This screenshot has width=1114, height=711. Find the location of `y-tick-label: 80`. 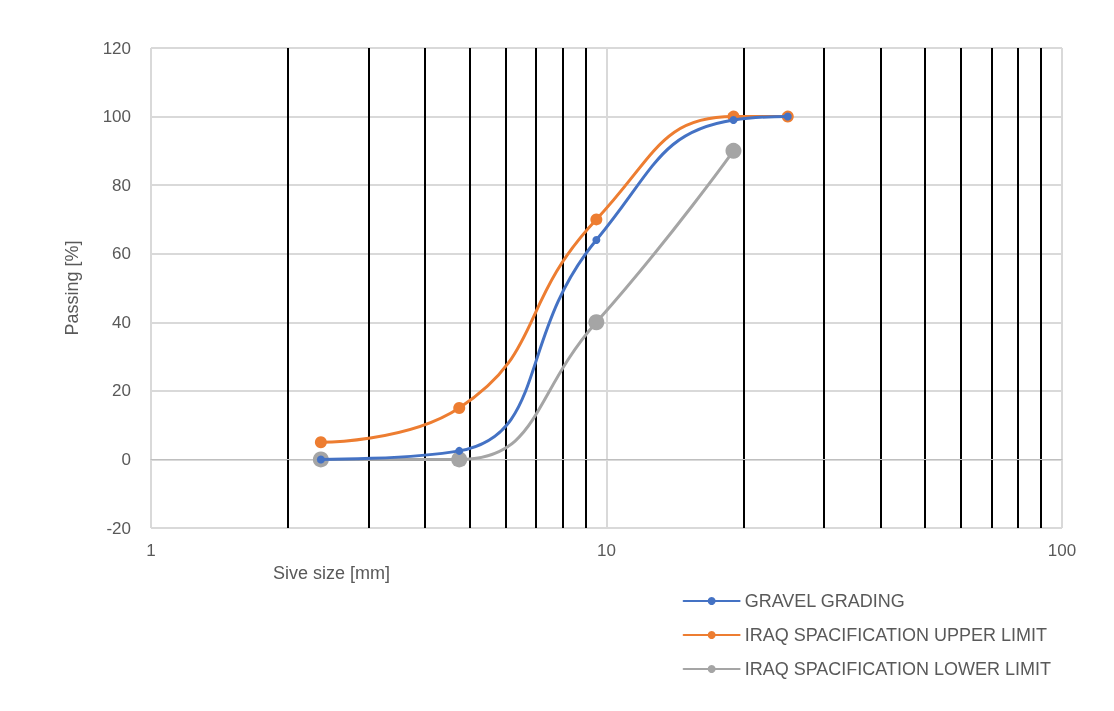

y-tick-label: 80 is located at coordinates (121, 185).